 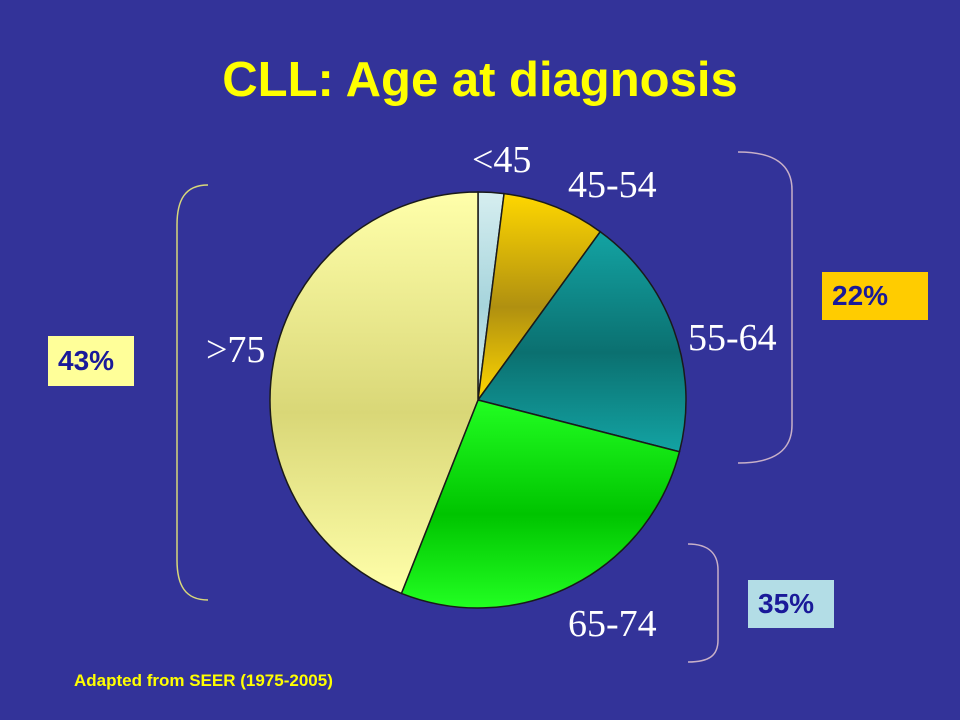 What do you see at coordinates (192, 392) in the screenshot?
I see `left-bracket` at bounding box center [192, 392].